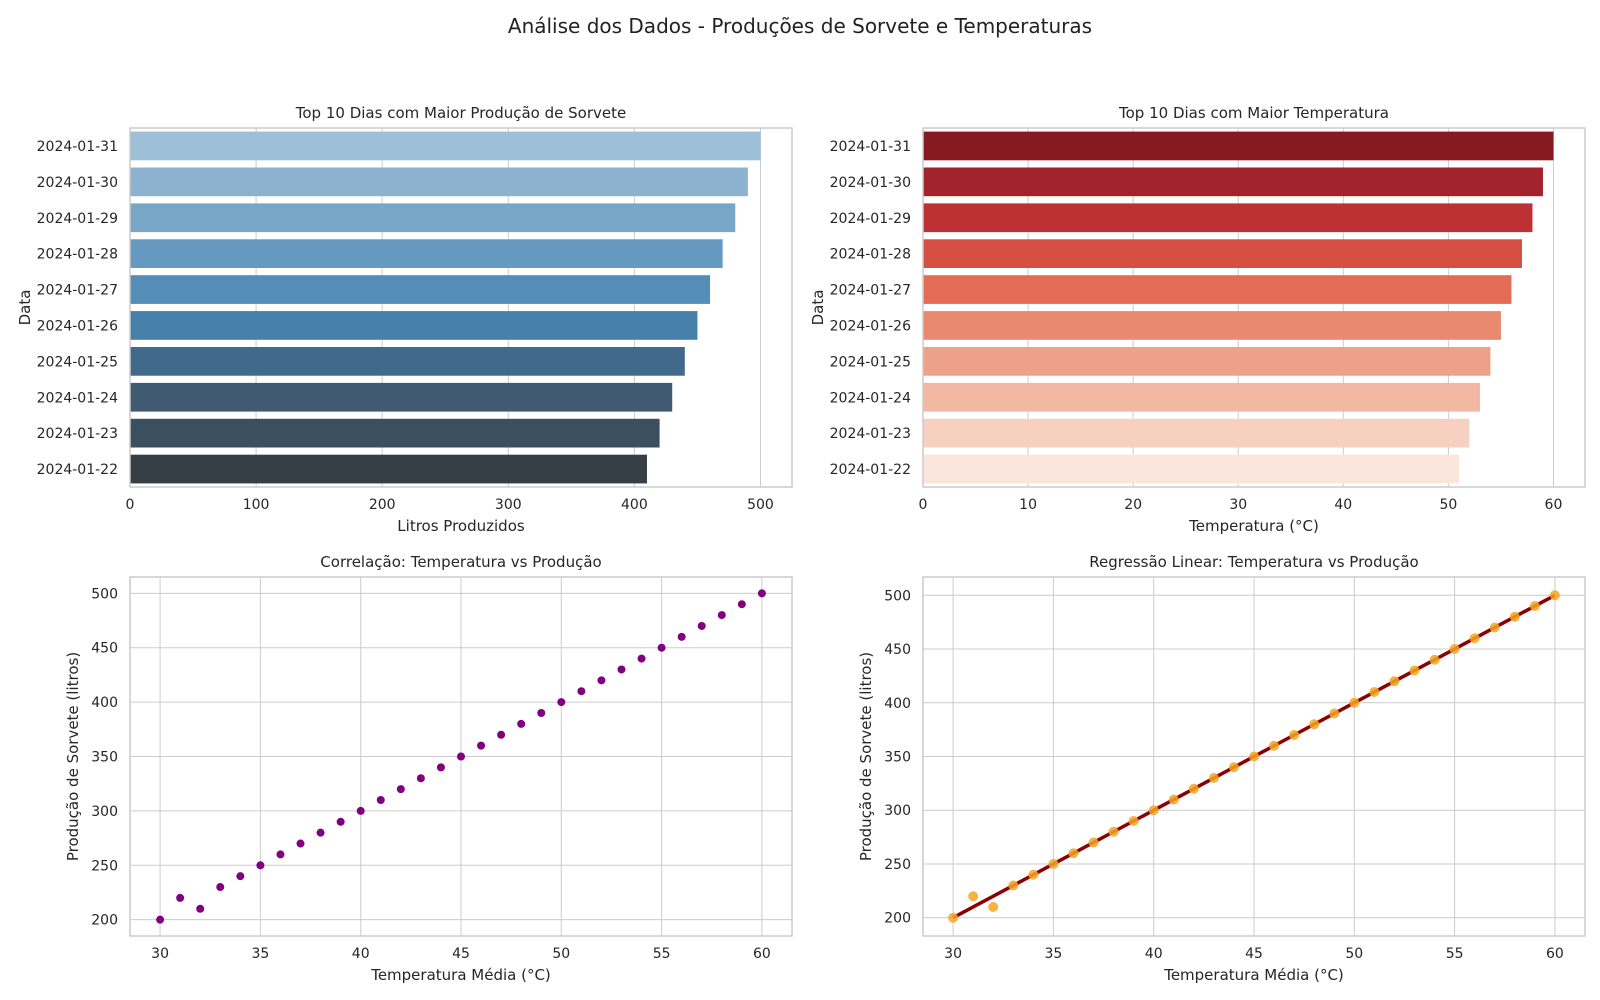  Describe the element at coordinates (256, 505) in the screenshot. I see `x-tick-label: 100` at that location.